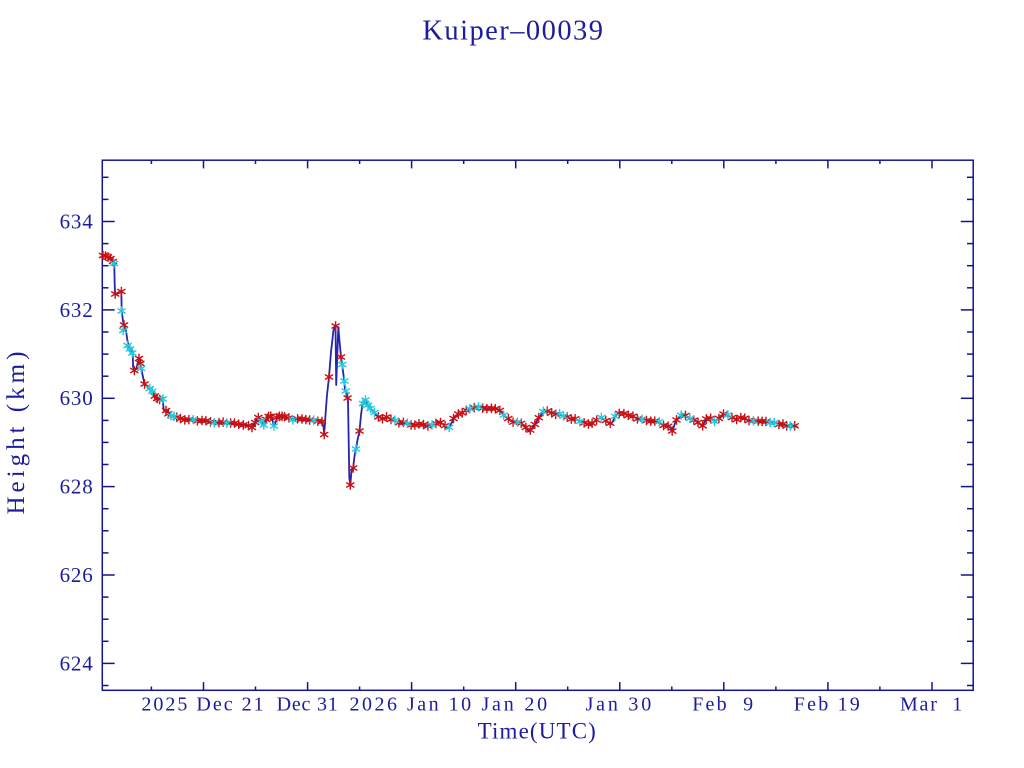 Image resolution: width=1024 pixels, height=768 pixels. Describe the element at coordinates (620, 705) in the screenshot. I see `svg-text: Jan 30` at that location.